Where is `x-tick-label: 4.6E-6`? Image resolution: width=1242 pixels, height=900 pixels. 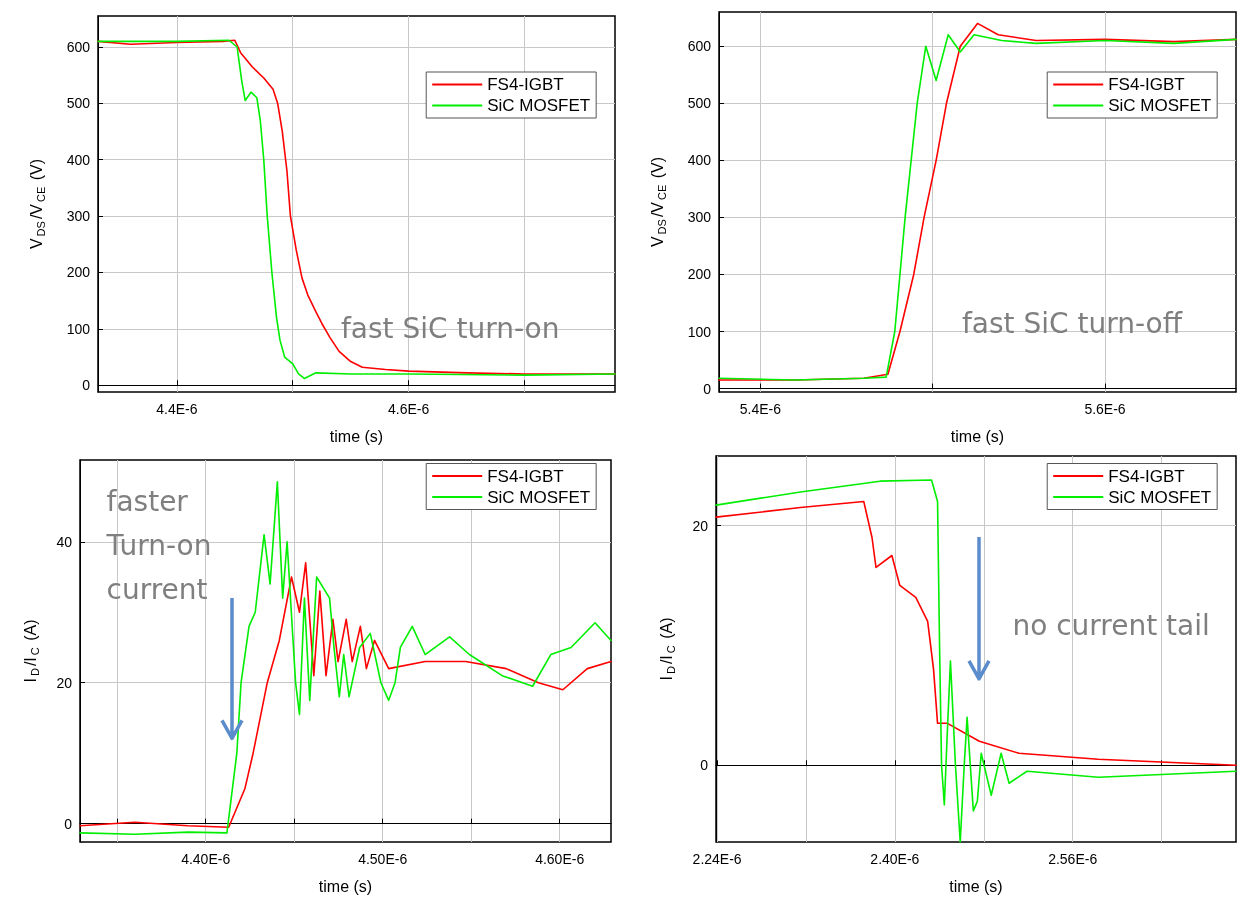 x-tick-label: 4.6E-6 is located at coordinates (409, 409).